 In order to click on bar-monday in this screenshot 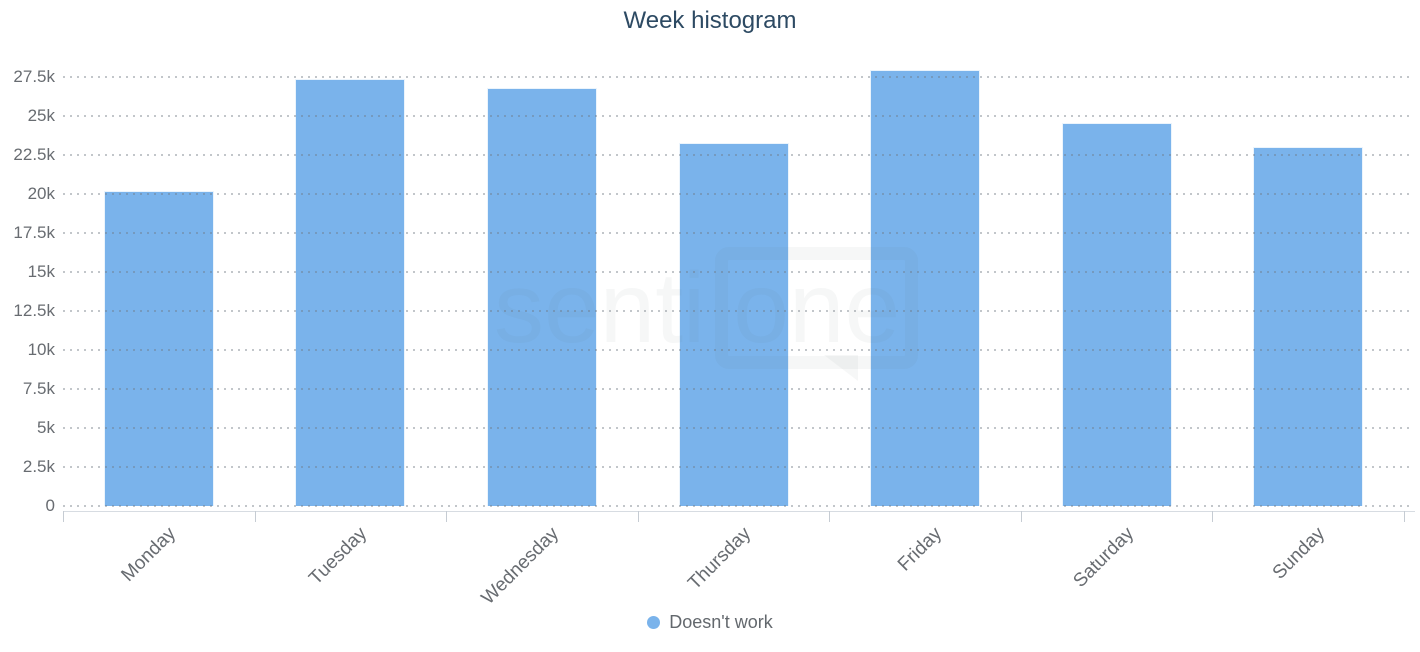, I will do `click(158, 348)`.